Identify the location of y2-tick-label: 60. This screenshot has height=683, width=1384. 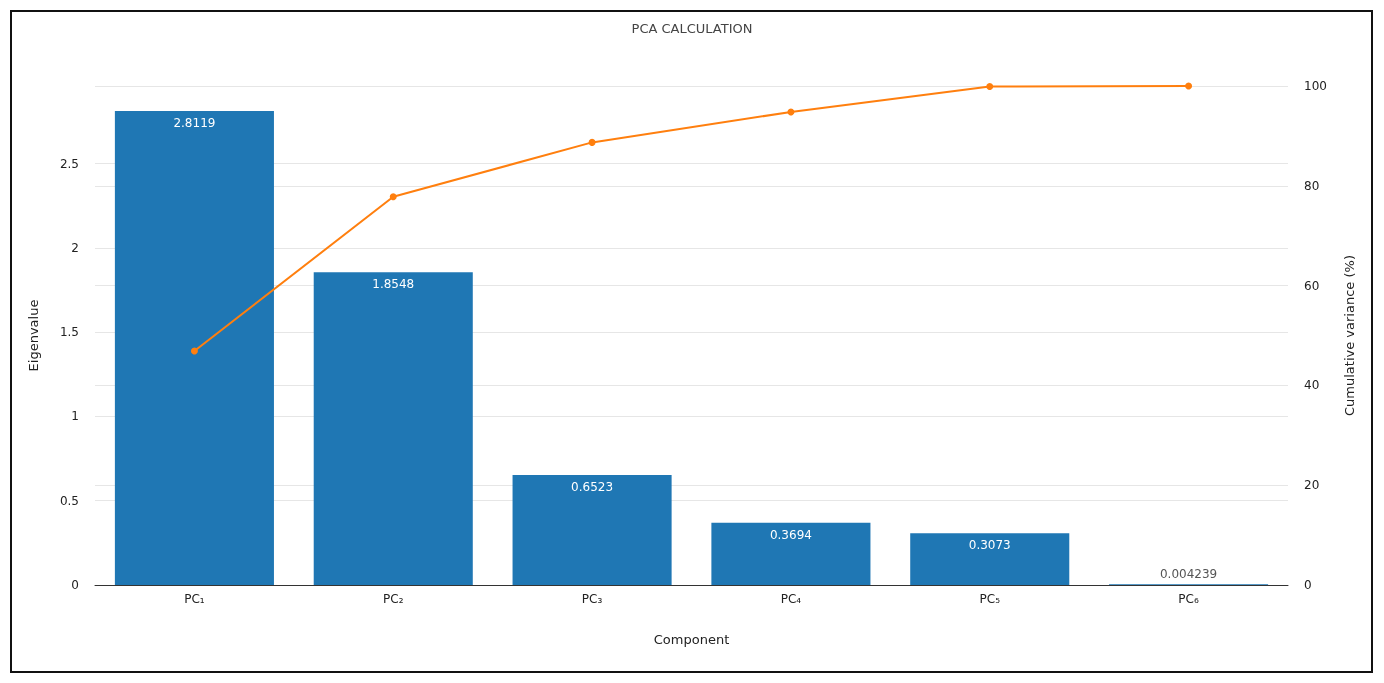
(1312, 285).